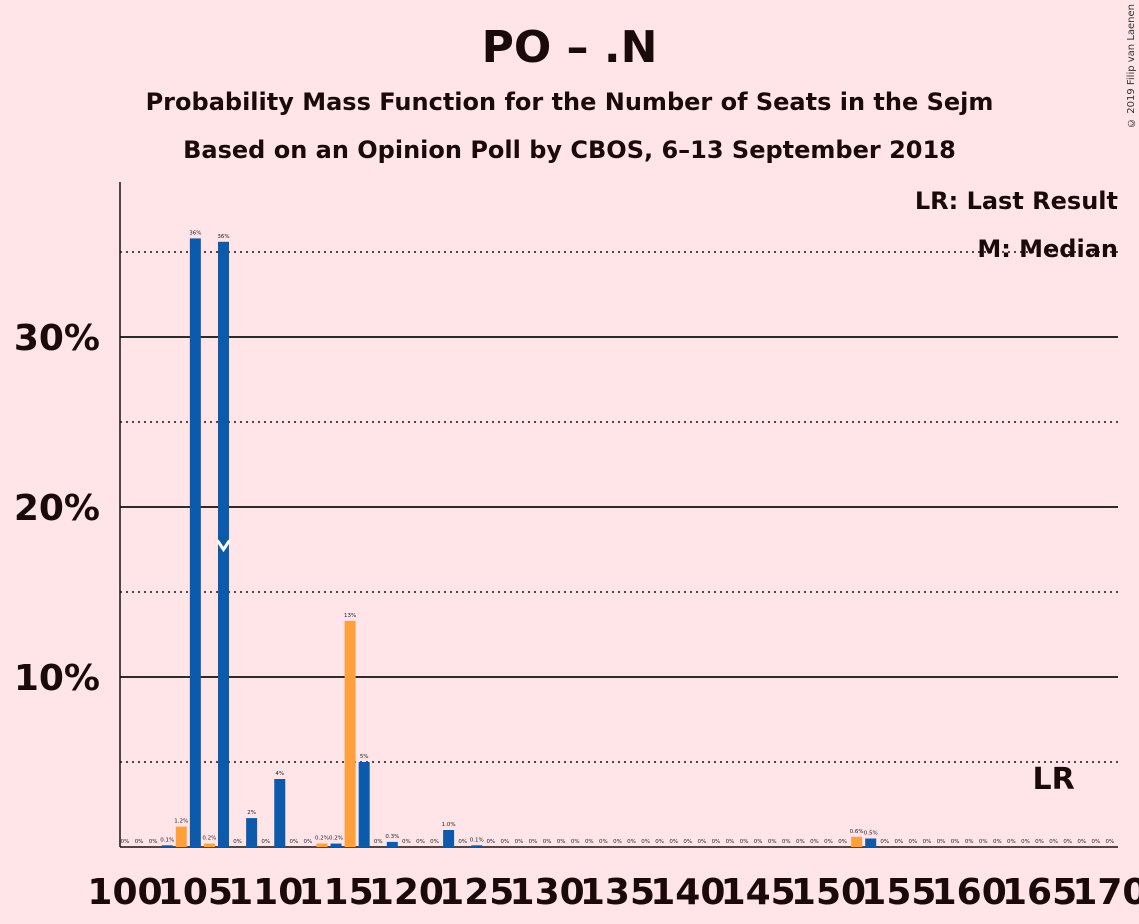 The width and height of the screenshot is (1139, 924). Describe the element at coordinates (476, 892) in the screenshot. I see `x-tick-label: 125` at that location.